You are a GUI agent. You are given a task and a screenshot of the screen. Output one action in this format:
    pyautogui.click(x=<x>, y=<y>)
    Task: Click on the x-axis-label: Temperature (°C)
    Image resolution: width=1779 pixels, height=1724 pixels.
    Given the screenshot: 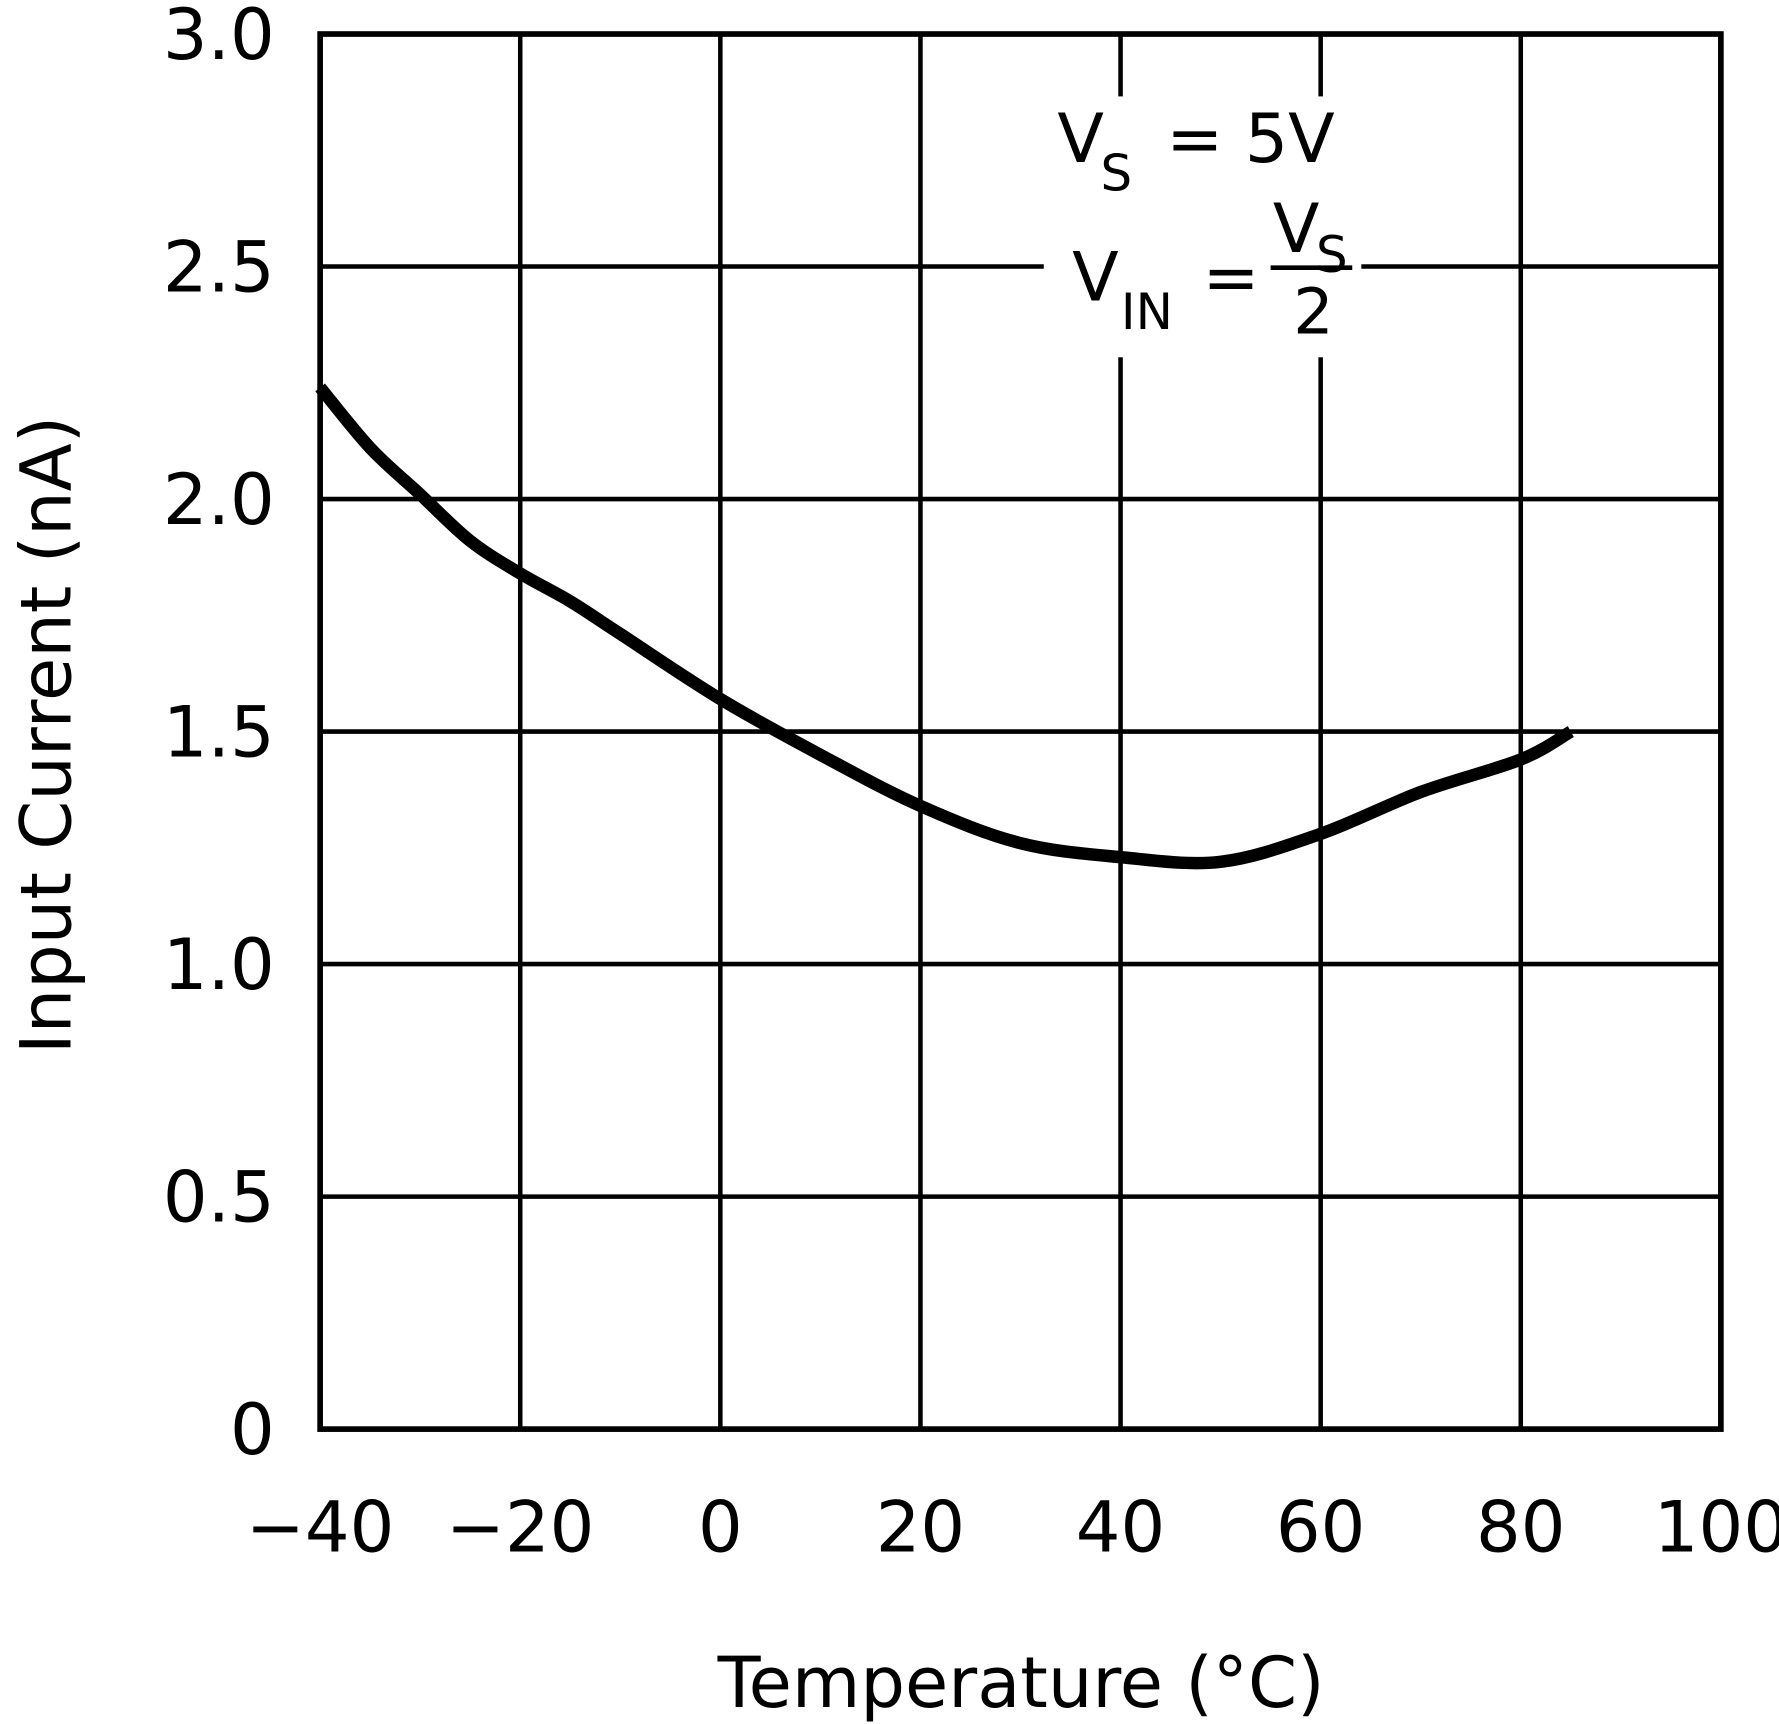 What is the action you would take?
    pyautogui.click(x=1021, y=1683)
    